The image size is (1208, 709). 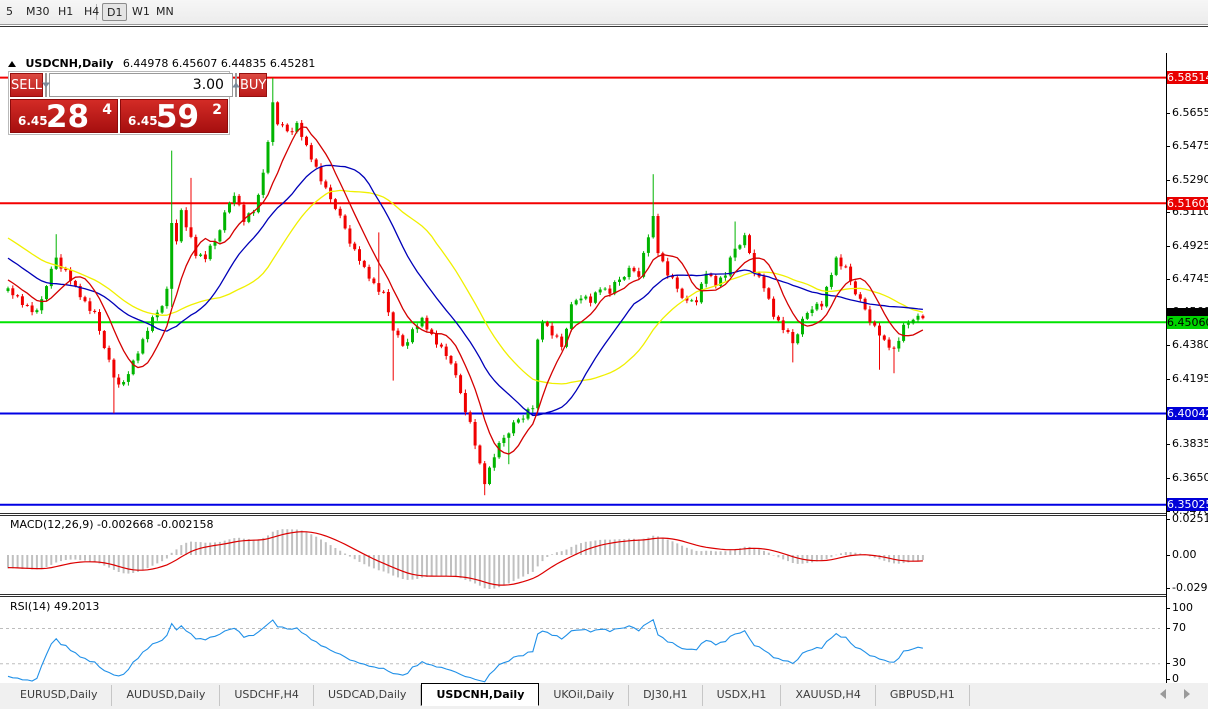 What do you see at coordinates (1187, 278) in the screenshot?
I see `price-tick-label: 6.47450` at bounding box center [1187, 278].